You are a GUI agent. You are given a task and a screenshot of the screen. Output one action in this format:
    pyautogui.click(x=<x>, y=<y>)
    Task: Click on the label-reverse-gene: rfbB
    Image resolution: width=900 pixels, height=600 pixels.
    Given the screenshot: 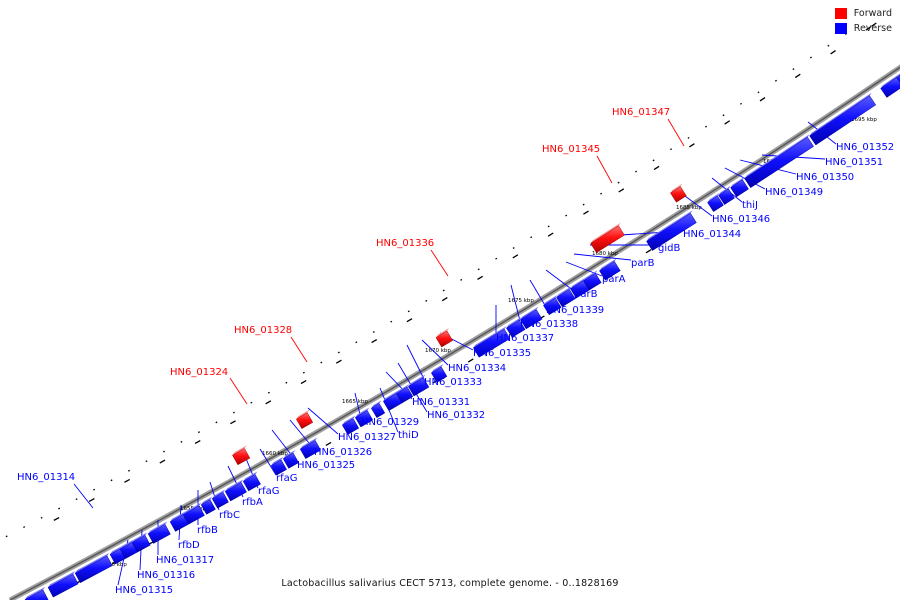 What is the action you would take?
    pyautogui.click(x=207, y=530)
    